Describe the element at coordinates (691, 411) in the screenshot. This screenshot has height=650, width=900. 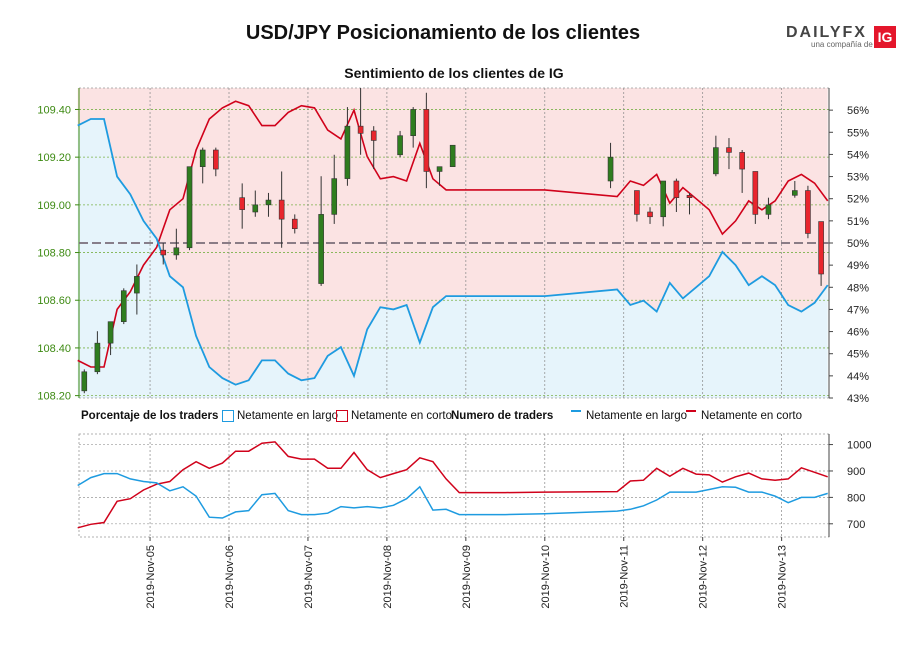
I see `legend-num-short-swatch` at that location.